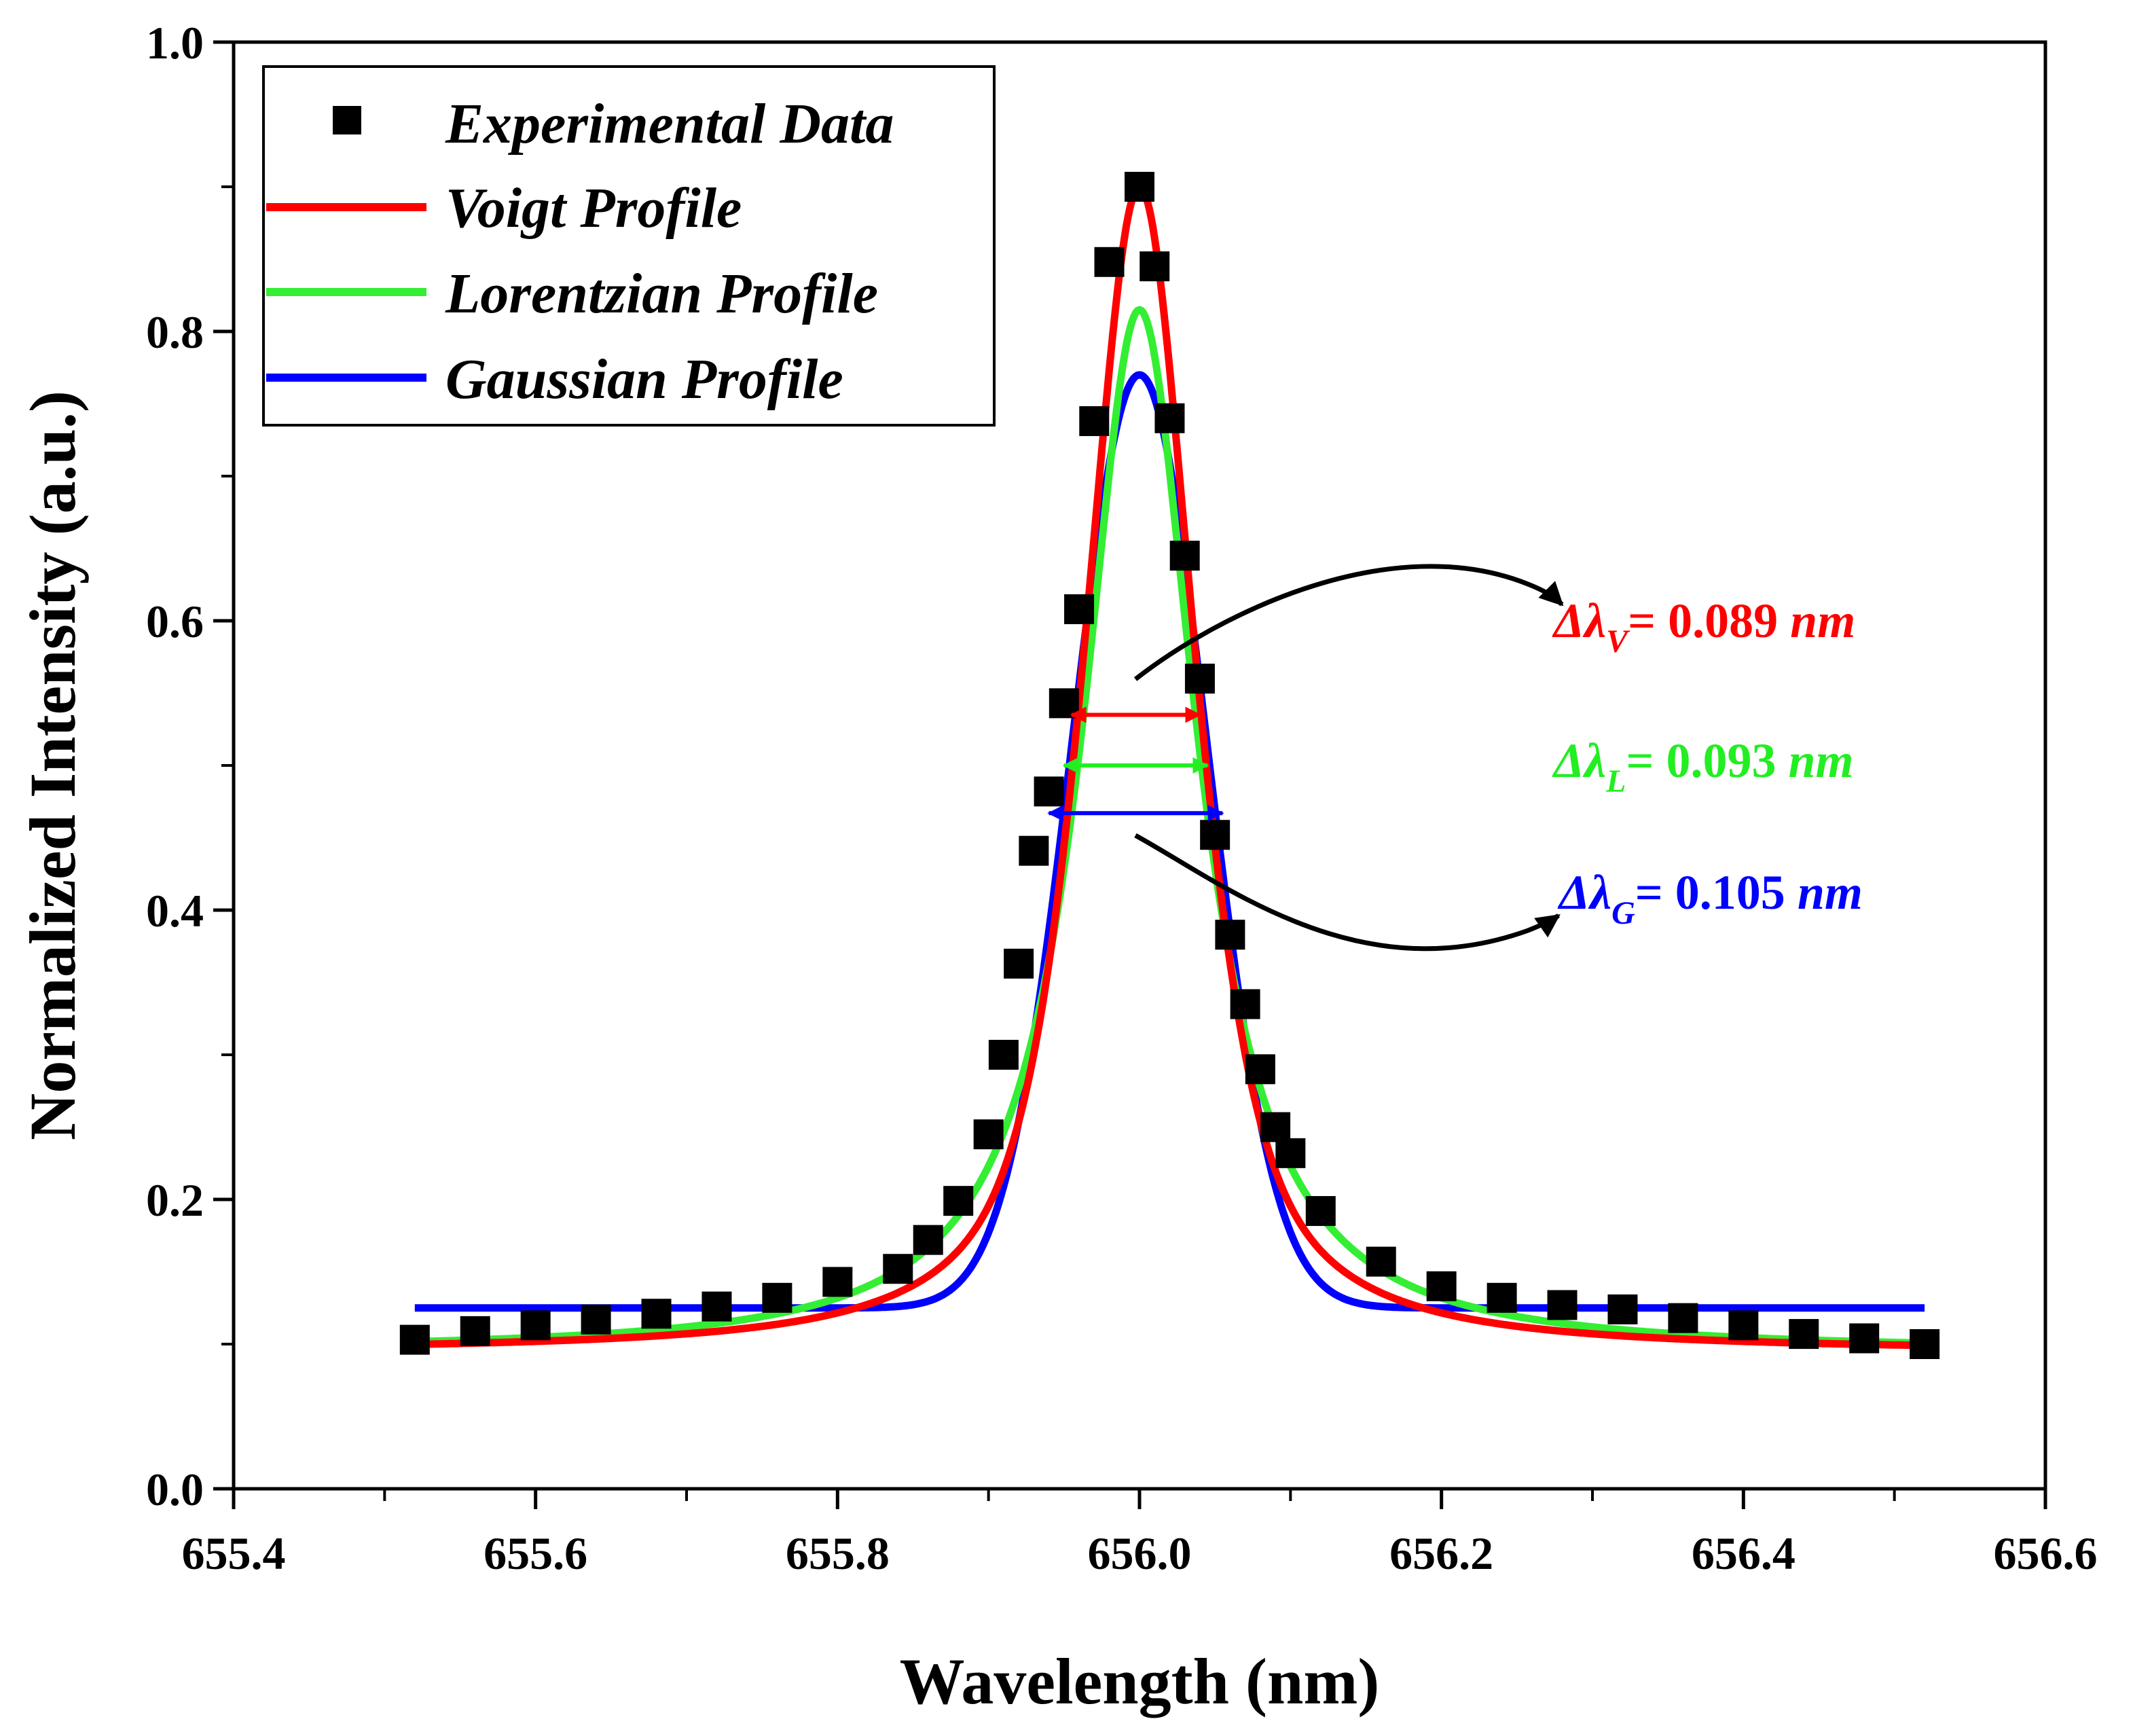 The image size is (2133, 1736). Describe the element at coordinates (347, 120) in the screenshot. I see `legend-marker-experimental` at that location.